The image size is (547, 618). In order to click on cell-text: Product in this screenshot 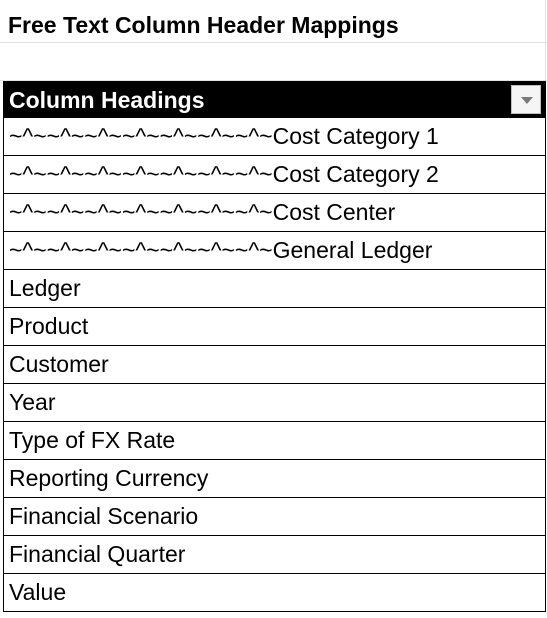, I will do `click(49, 326)`.